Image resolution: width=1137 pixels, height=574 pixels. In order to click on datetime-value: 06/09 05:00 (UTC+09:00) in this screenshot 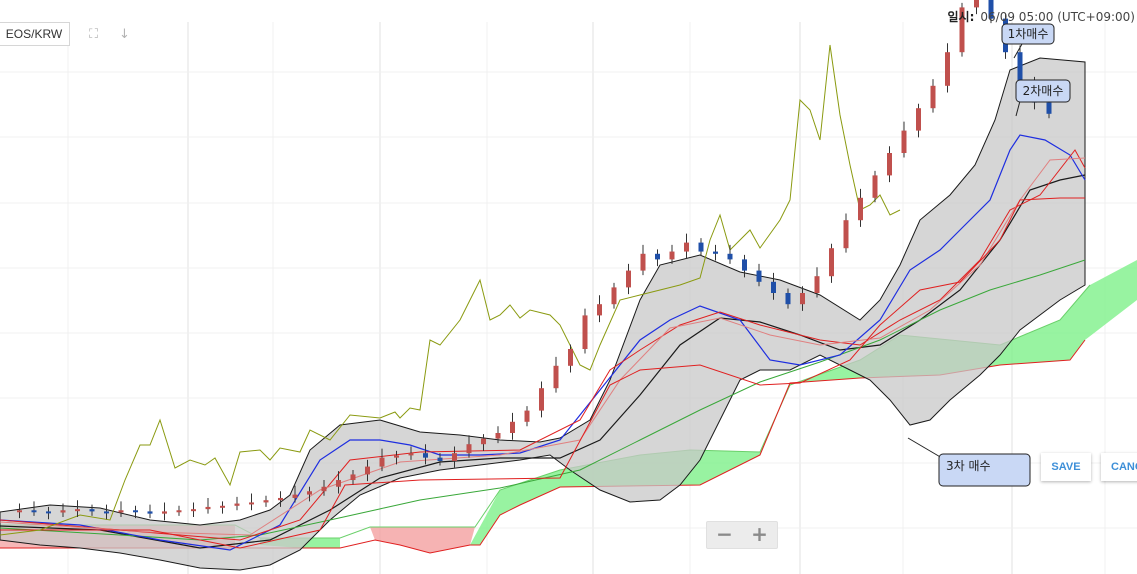, I will do `click(1057, 17)`.